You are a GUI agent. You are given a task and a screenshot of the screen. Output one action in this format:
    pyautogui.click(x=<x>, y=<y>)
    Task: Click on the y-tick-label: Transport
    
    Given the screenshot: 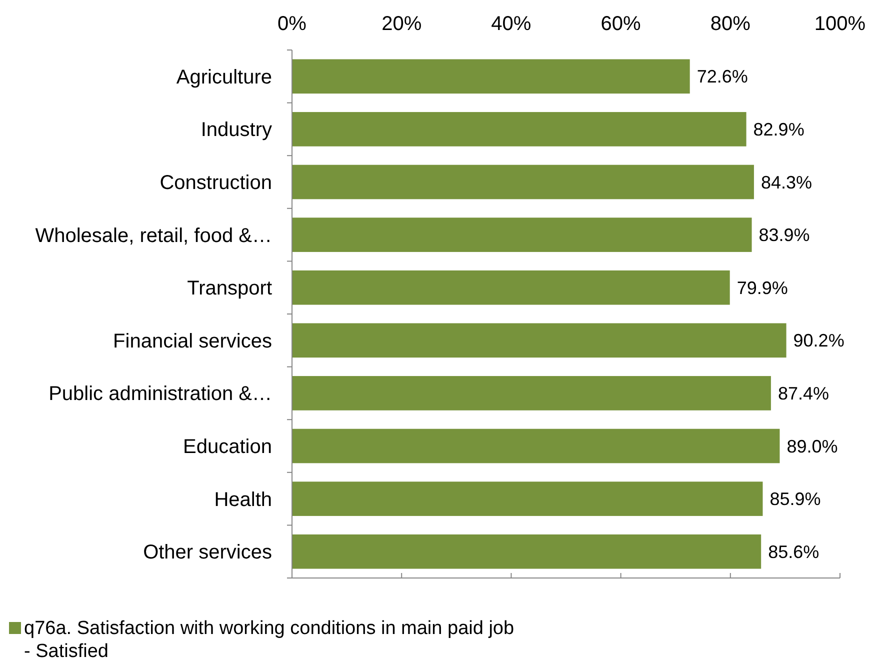 What is the action you would take?
    pyautogui.click(x=229, y=289)
    